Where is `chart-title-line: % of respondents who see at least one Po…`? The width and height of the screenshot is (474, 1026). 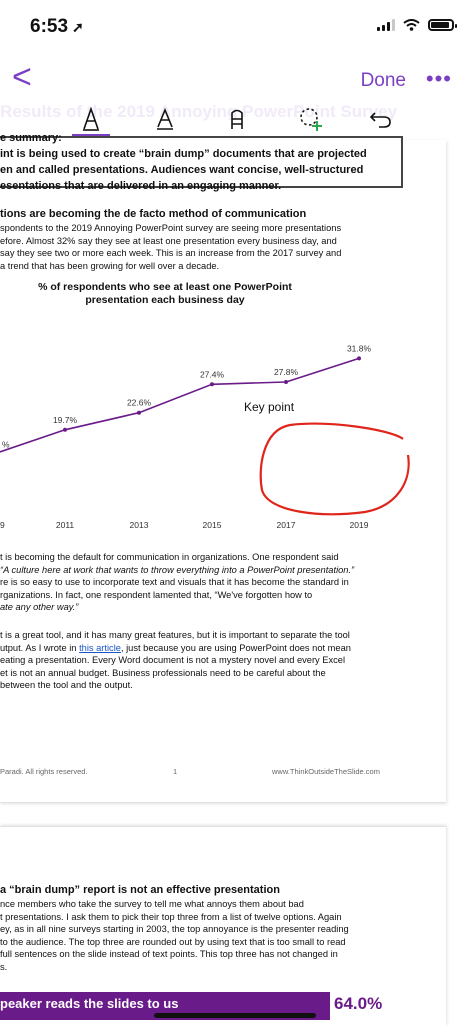 chart-title-line: % of respondents who see at least one Po… is located at coordinates (165, 287).